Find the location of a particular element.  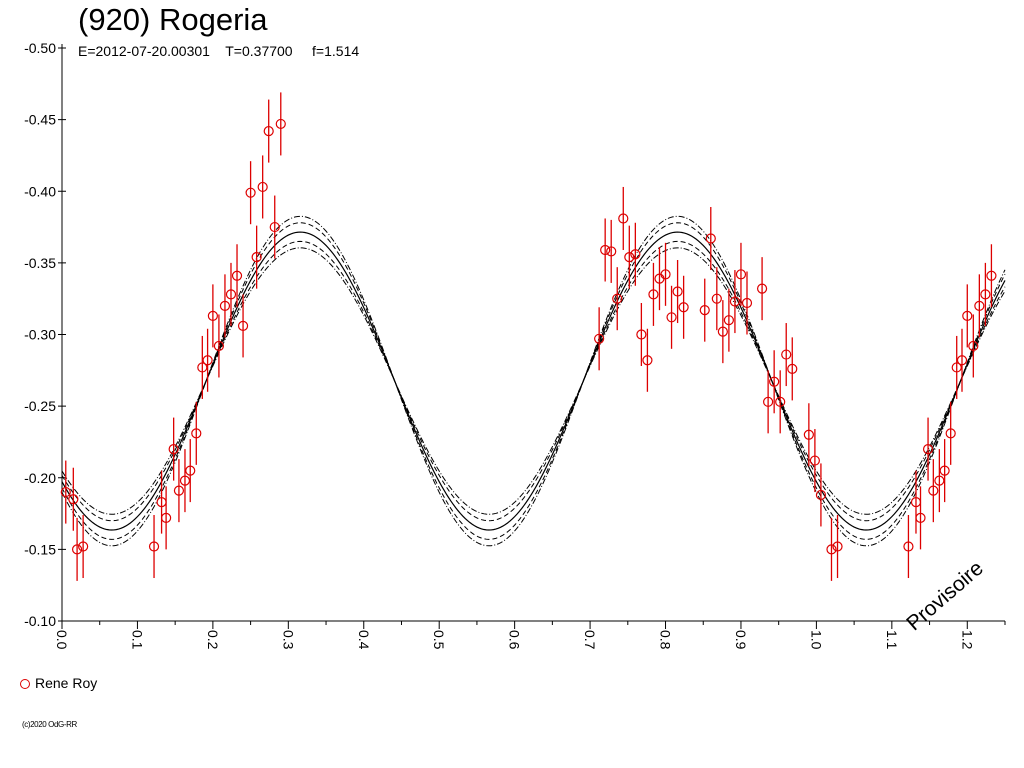

x-tick-label: 1.0 is located at coordinates (816, 640).